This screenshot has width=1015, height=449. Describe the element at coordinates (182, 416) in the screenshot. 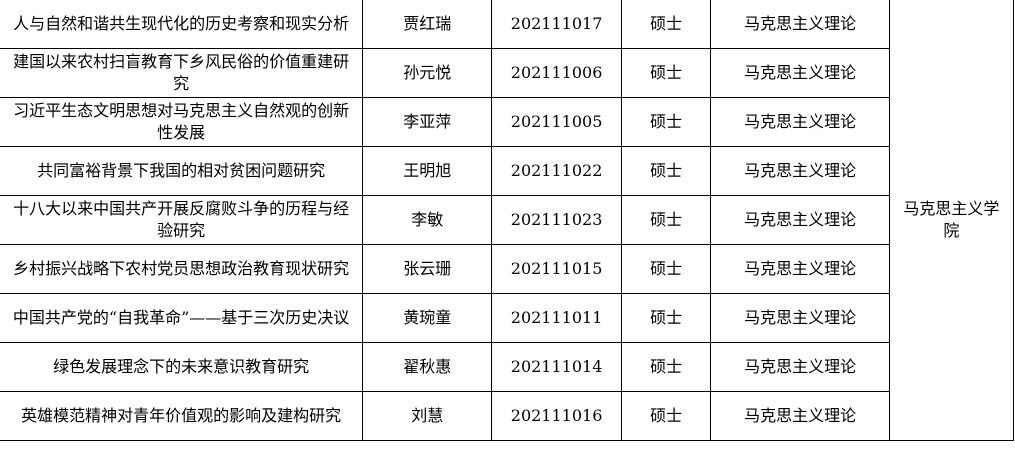

I see `thesis-title-cell: 英雄模范精神对青年价值观的影响及建构研究` at that location.